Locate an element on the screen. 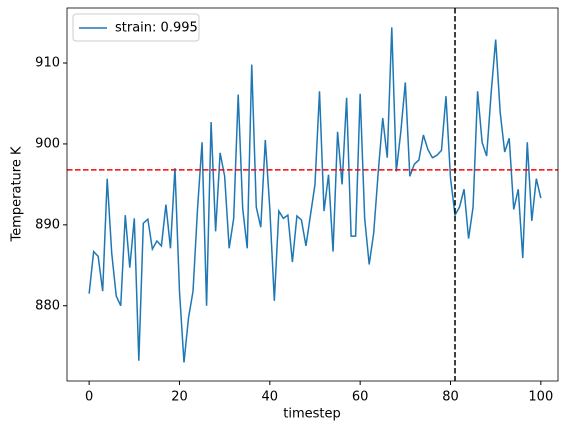 The image size is (572, 433). x-tick-label: 100 is located at coordinates (540, 397).